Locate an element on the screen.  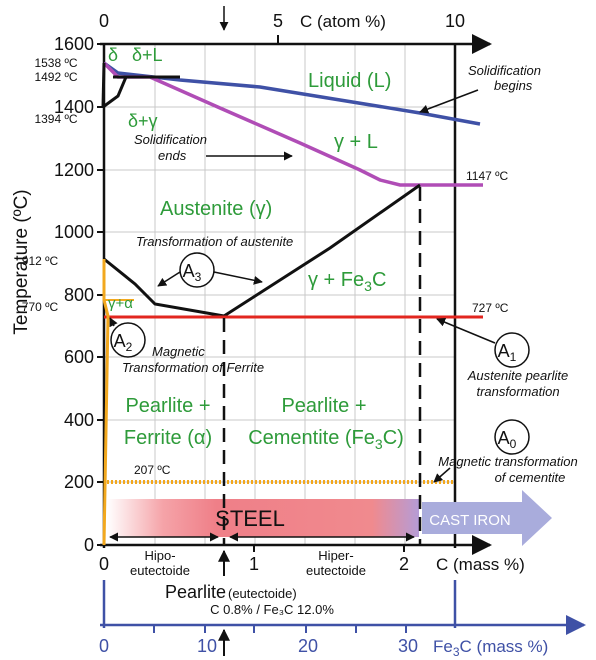
svg-text: Transformation of austenite is located at coordinates (214, 241).